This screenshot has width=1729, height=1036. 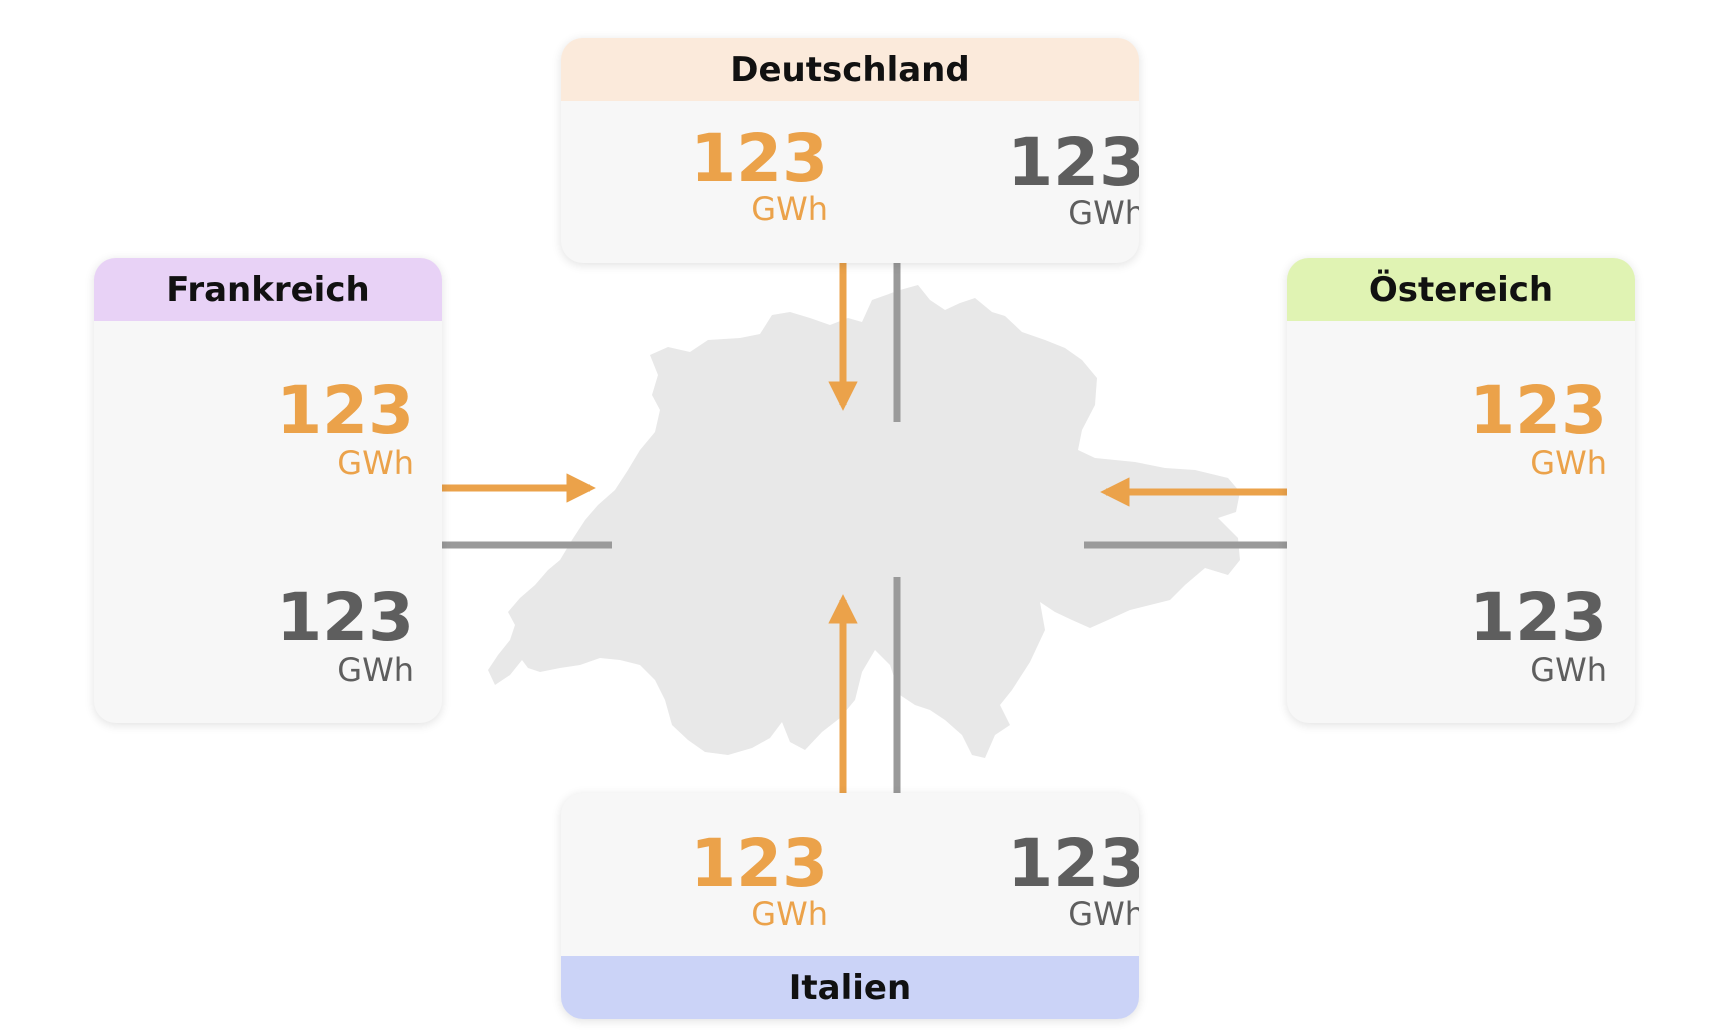 I want to click on country-name-italien: Italien, so click(x=850, y=987).